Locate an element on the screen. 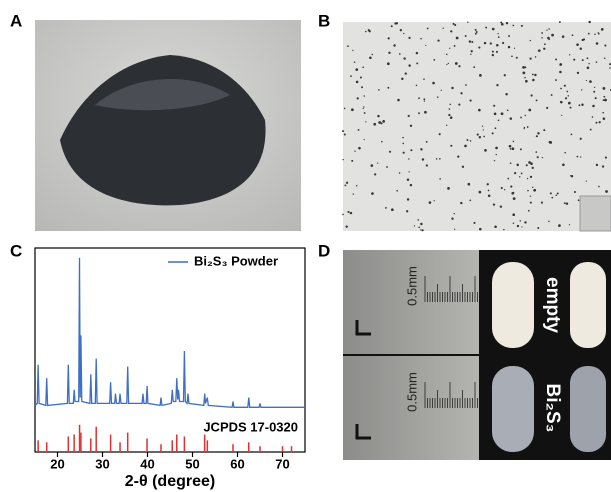 The width and height of the screenshot is (611, 492). ruler-label: 0.5mm is located at coordinates (411, 392).